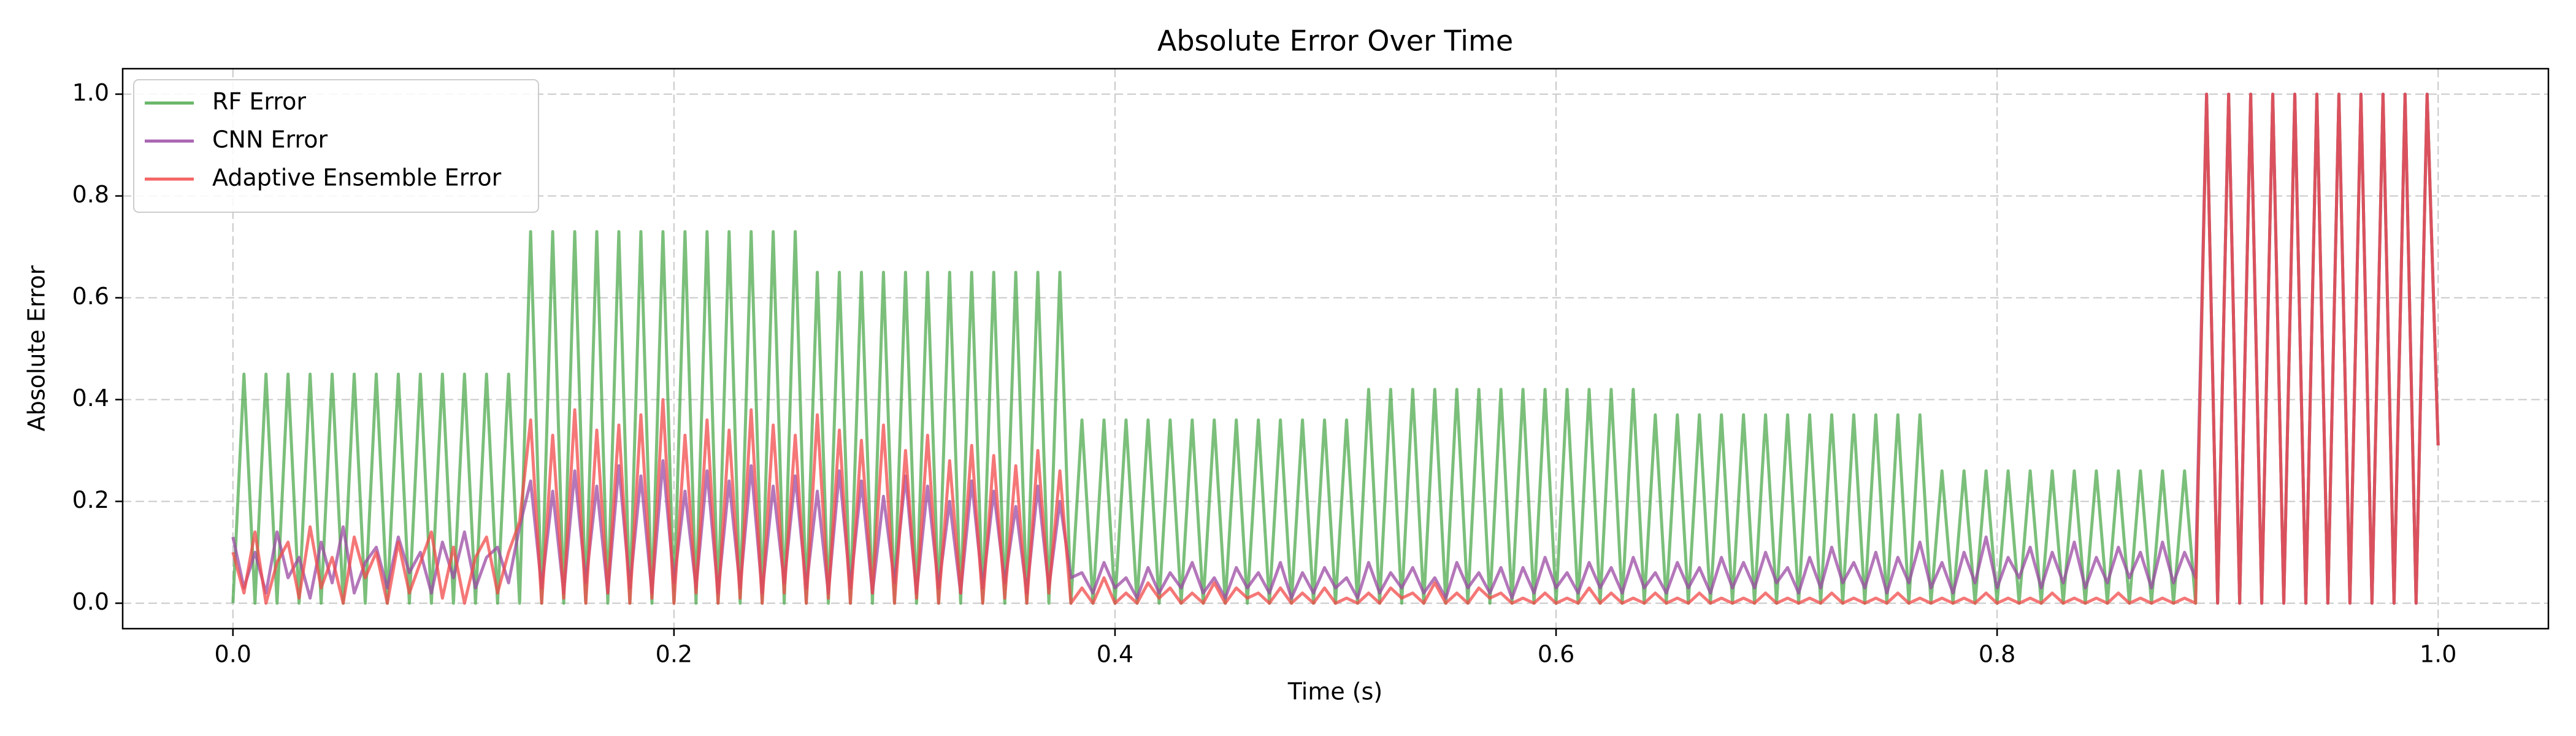 The height and width of the screenshot is (736, 2576). I want to click on legend: RF Error CNN Error Adaptive Ensemble Error, so click(336, 146).